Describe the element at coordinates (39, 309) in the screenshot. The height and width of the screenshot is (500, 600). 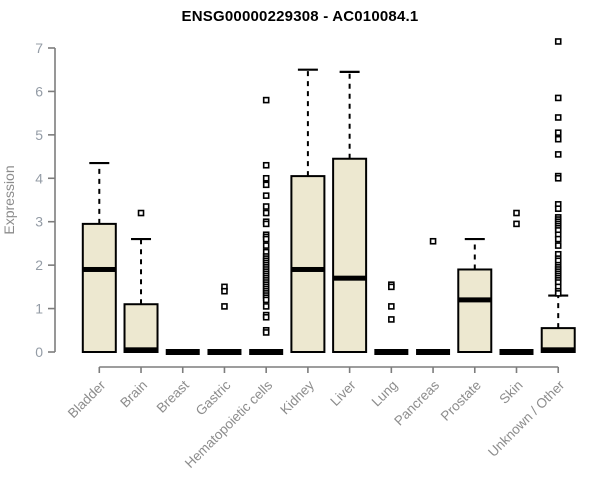
I see `y-tick-label: 1` at that location.